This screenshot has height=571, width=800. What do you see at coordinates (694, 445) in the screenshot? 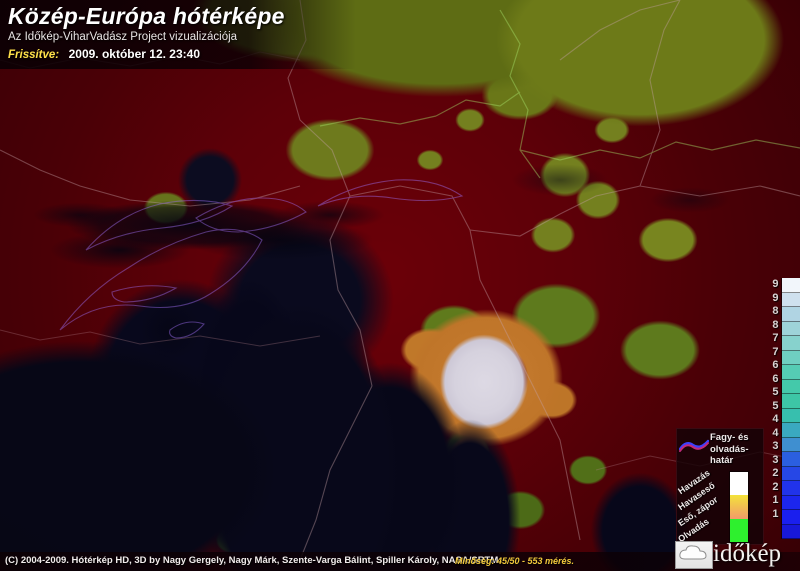
I see `frost-line-squiggle-icon` at bounding box center [694, 445].